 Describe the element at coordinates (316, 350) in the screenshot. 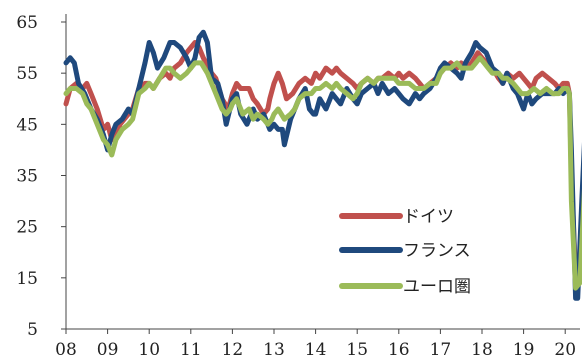

I see `x-tick-label: 14` at that location.